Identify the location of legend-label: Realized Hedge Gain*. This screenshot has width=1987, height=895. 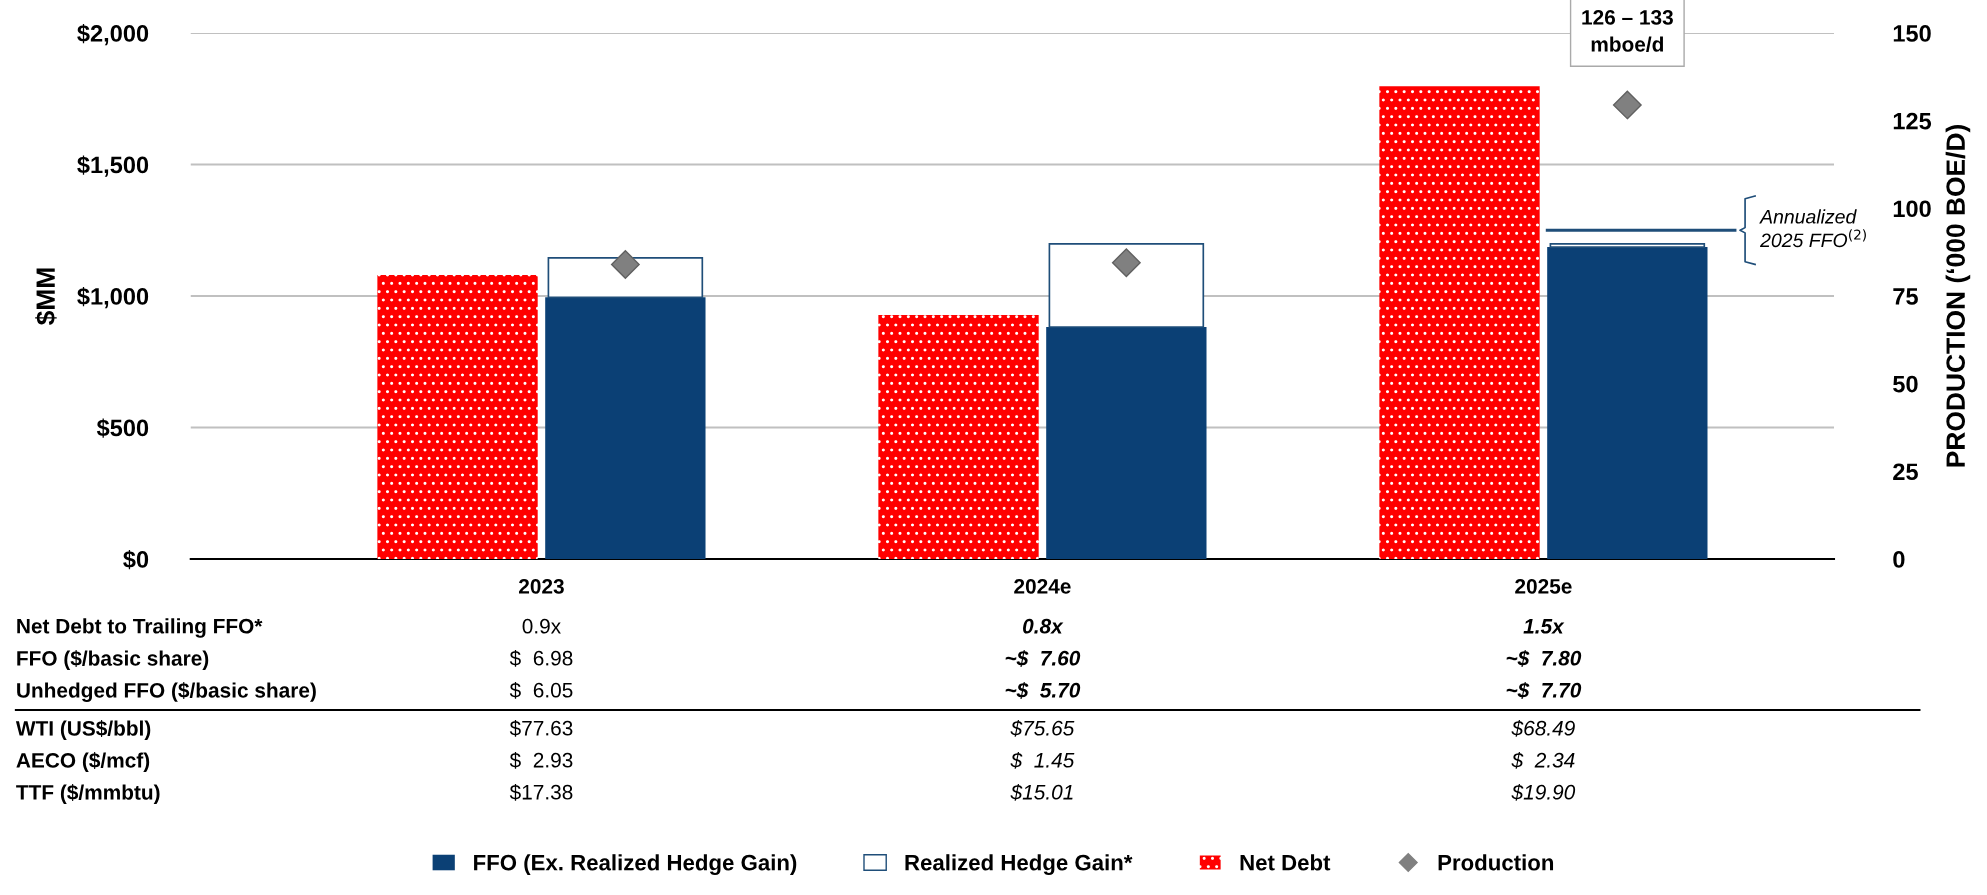
(1019, 864).